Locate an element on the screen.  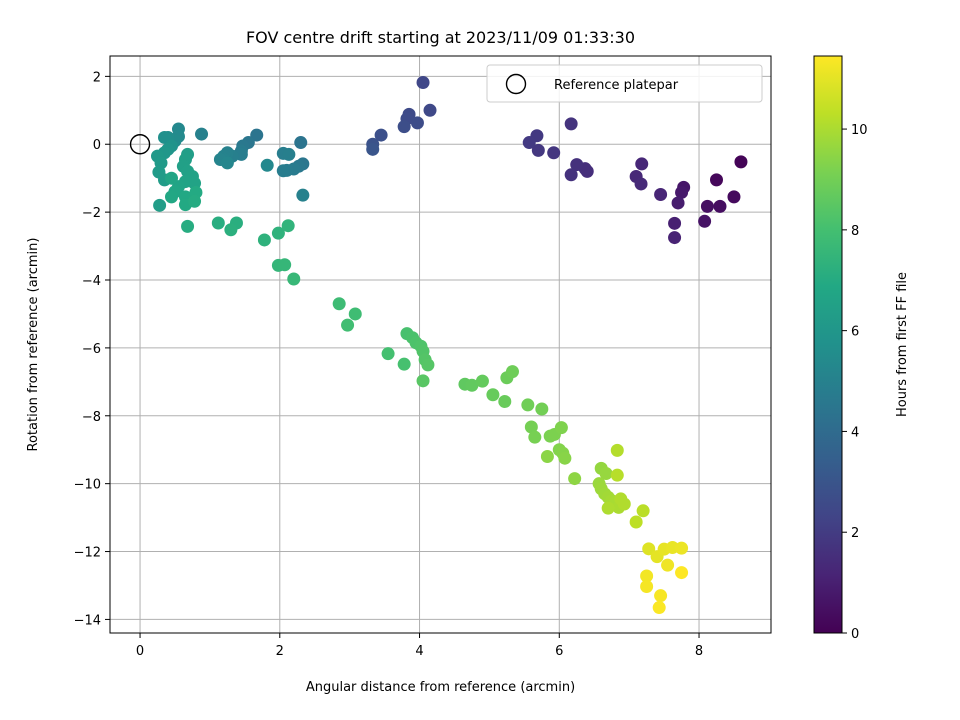
legend-label: Reference platepar is located at coordinates (616, 85).